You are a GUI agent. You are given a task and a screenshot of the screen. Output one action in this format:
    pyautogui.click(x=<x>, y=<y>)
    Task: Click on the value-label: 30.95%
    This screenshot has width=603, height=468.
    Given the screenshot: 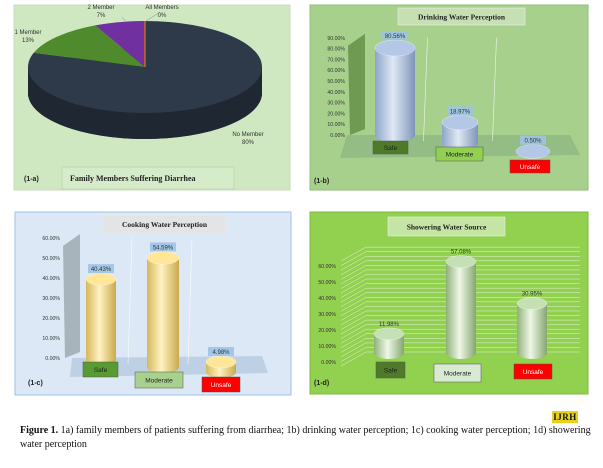 What is the action you would take?
    pyautogui.click(x=532, y=294)
    